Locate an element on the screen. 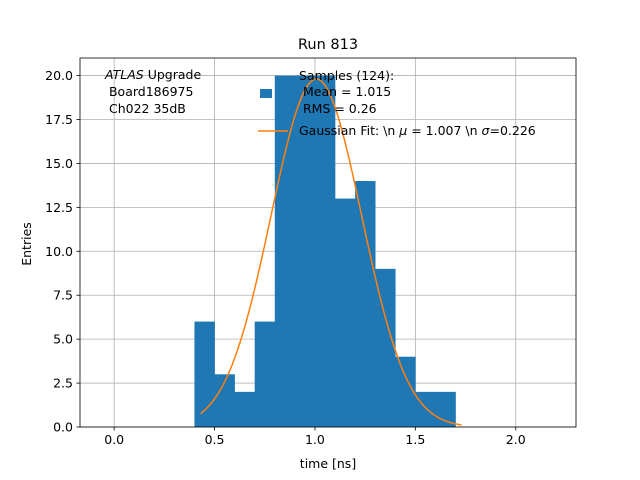  y-tick-label: 0.0 is located at coordinates (63, 427).